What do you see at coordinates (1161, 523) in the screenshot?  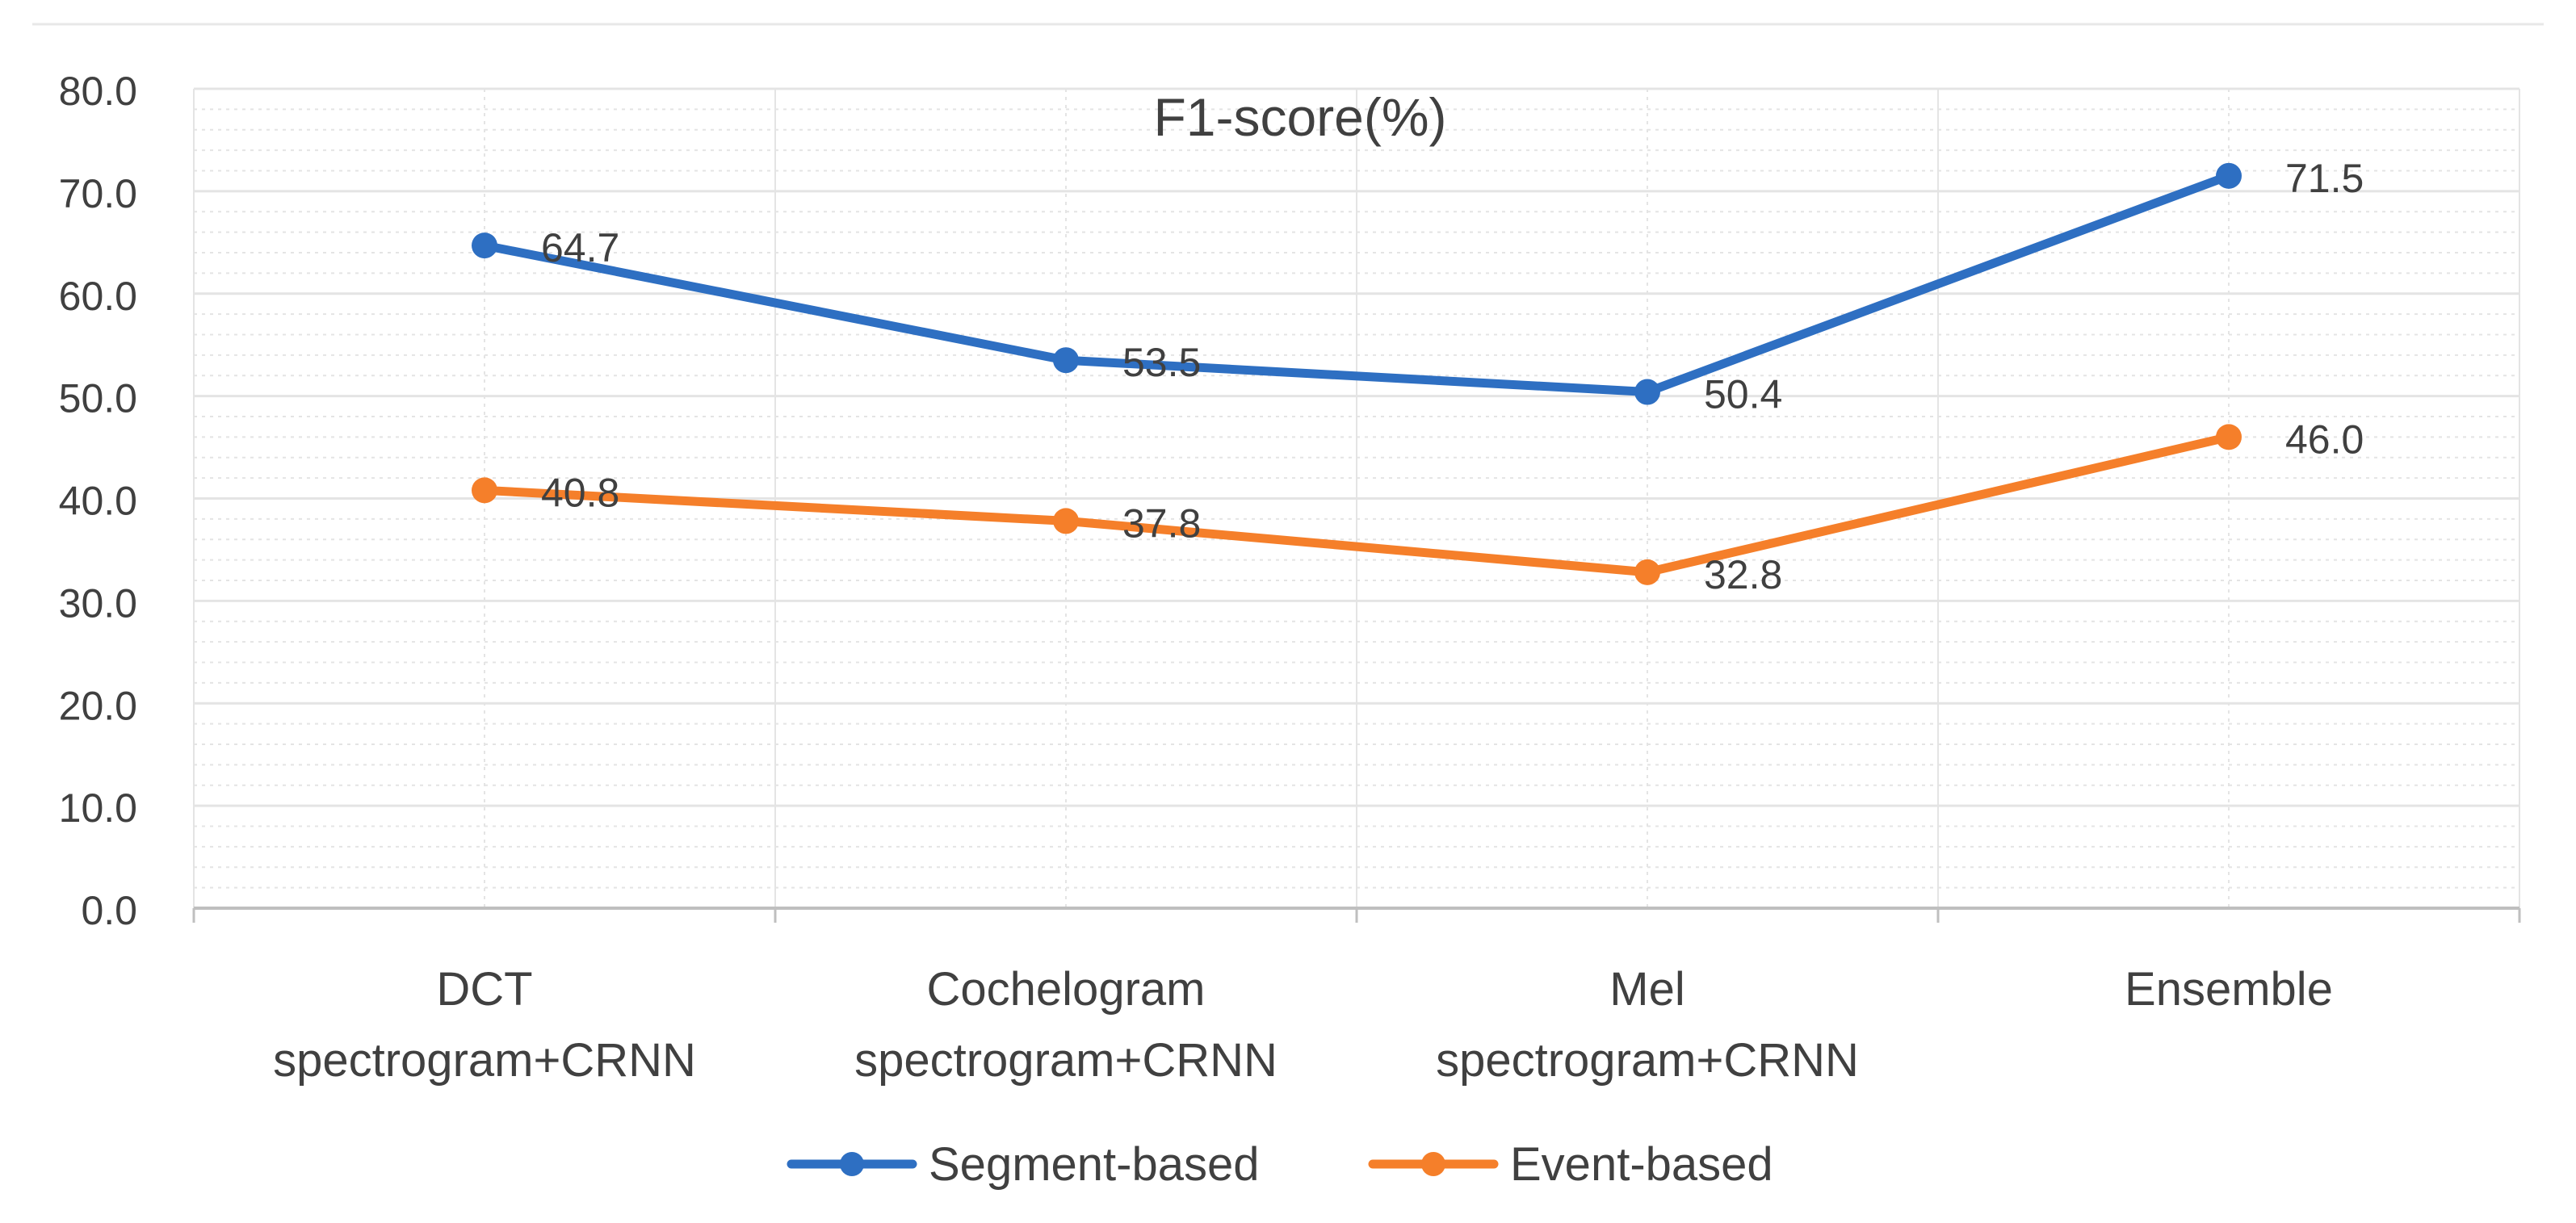 I see `data-label: 37.8` at bounding box center [1161, 523].